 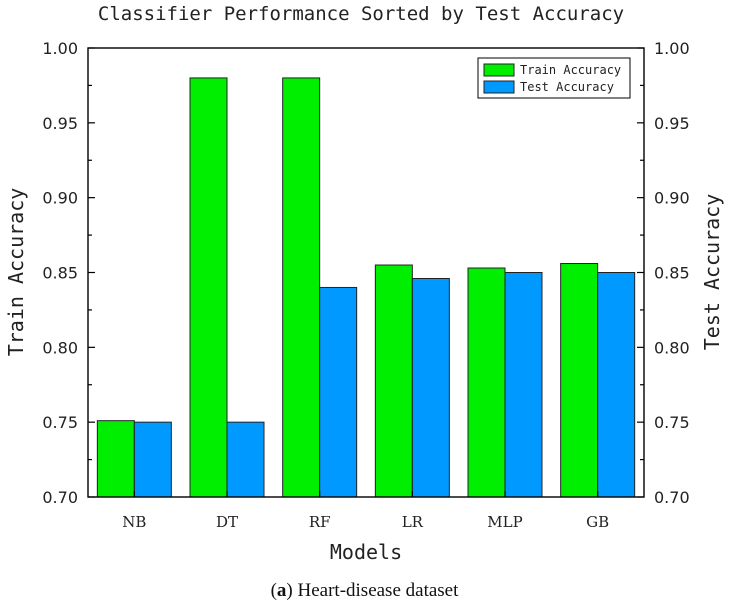 What do you see at coordinates (672, 123) in the screenshot?
I see `y-tick-label-right: 0.95` at bounding box center [672, 123].